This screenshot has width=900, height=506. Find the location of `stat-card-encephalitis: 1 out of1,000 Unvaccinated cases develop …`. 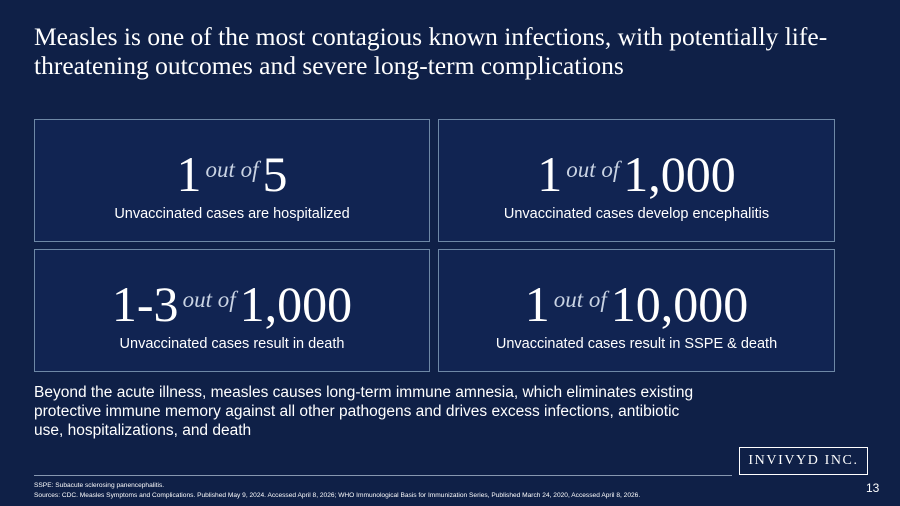

stat-card-encephalitis: 1 out of1,000 Unvaccinated cases develop … is located at coordinates (636, 180).